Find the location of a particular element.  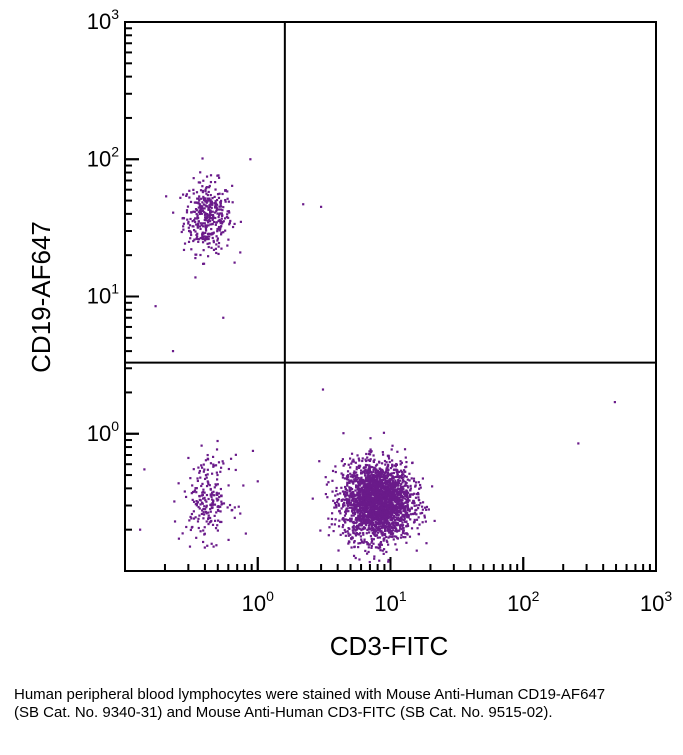

tick-label-exponent: 3 is located at coordinates (115, 14).